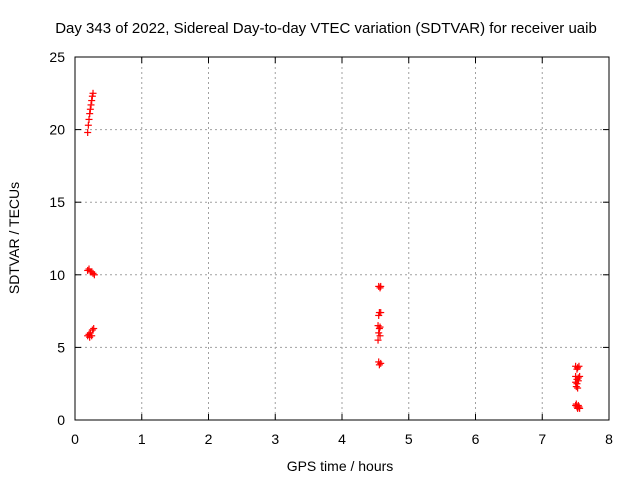  Describe the element at coordinates (14, 238) in the screenshot. I see `y-axis-label: SDTVAR / TECUs` at that location.